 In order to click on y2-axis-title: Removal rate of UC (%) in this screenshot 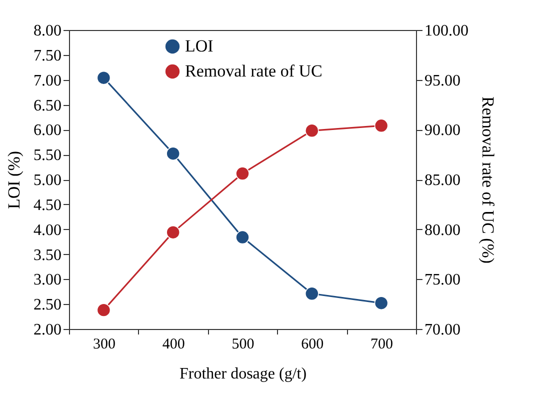, I will do `click(488, 180)`.